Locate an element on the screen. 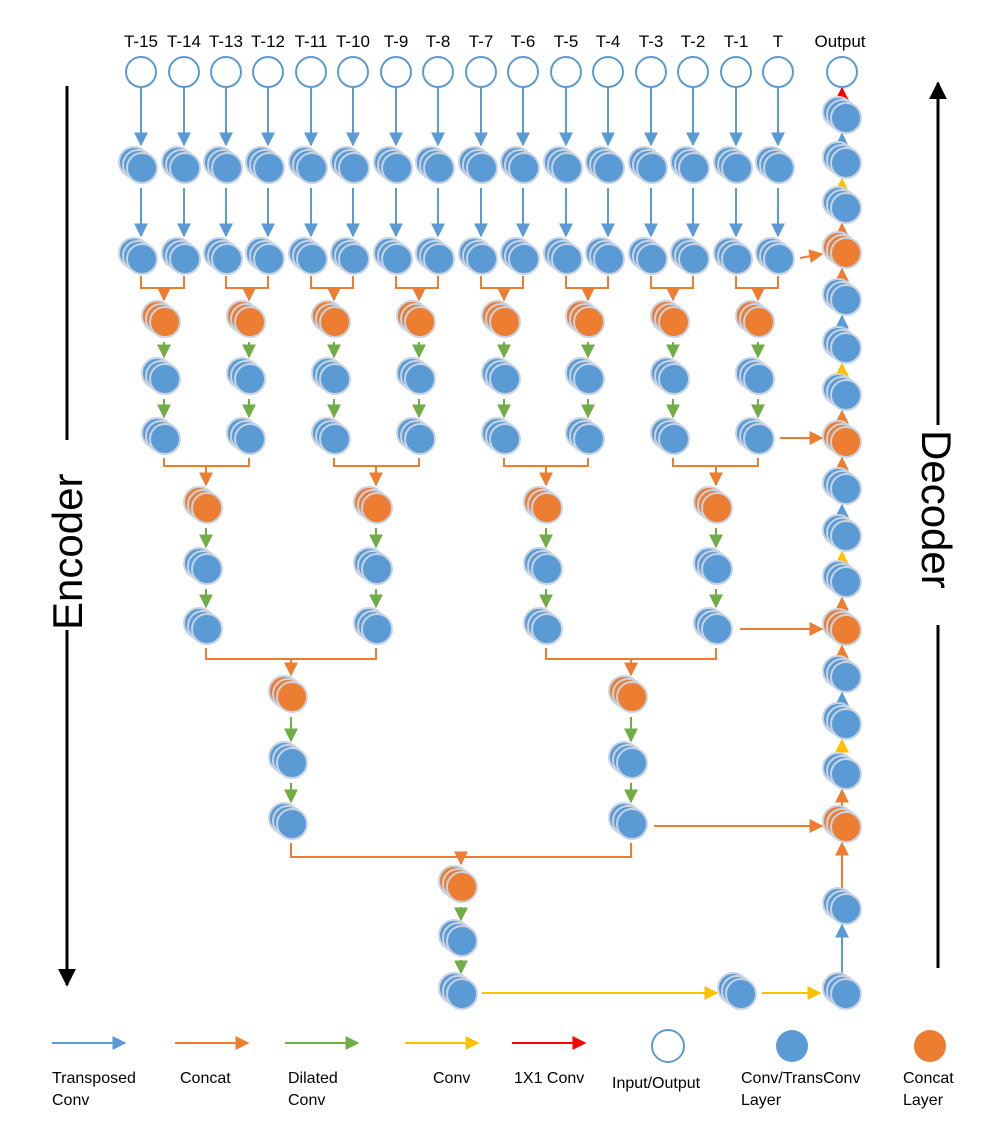 The width and height of the screenshot is (1006, 1144). skip-concat-arrow is located at coordinates (811, 256).